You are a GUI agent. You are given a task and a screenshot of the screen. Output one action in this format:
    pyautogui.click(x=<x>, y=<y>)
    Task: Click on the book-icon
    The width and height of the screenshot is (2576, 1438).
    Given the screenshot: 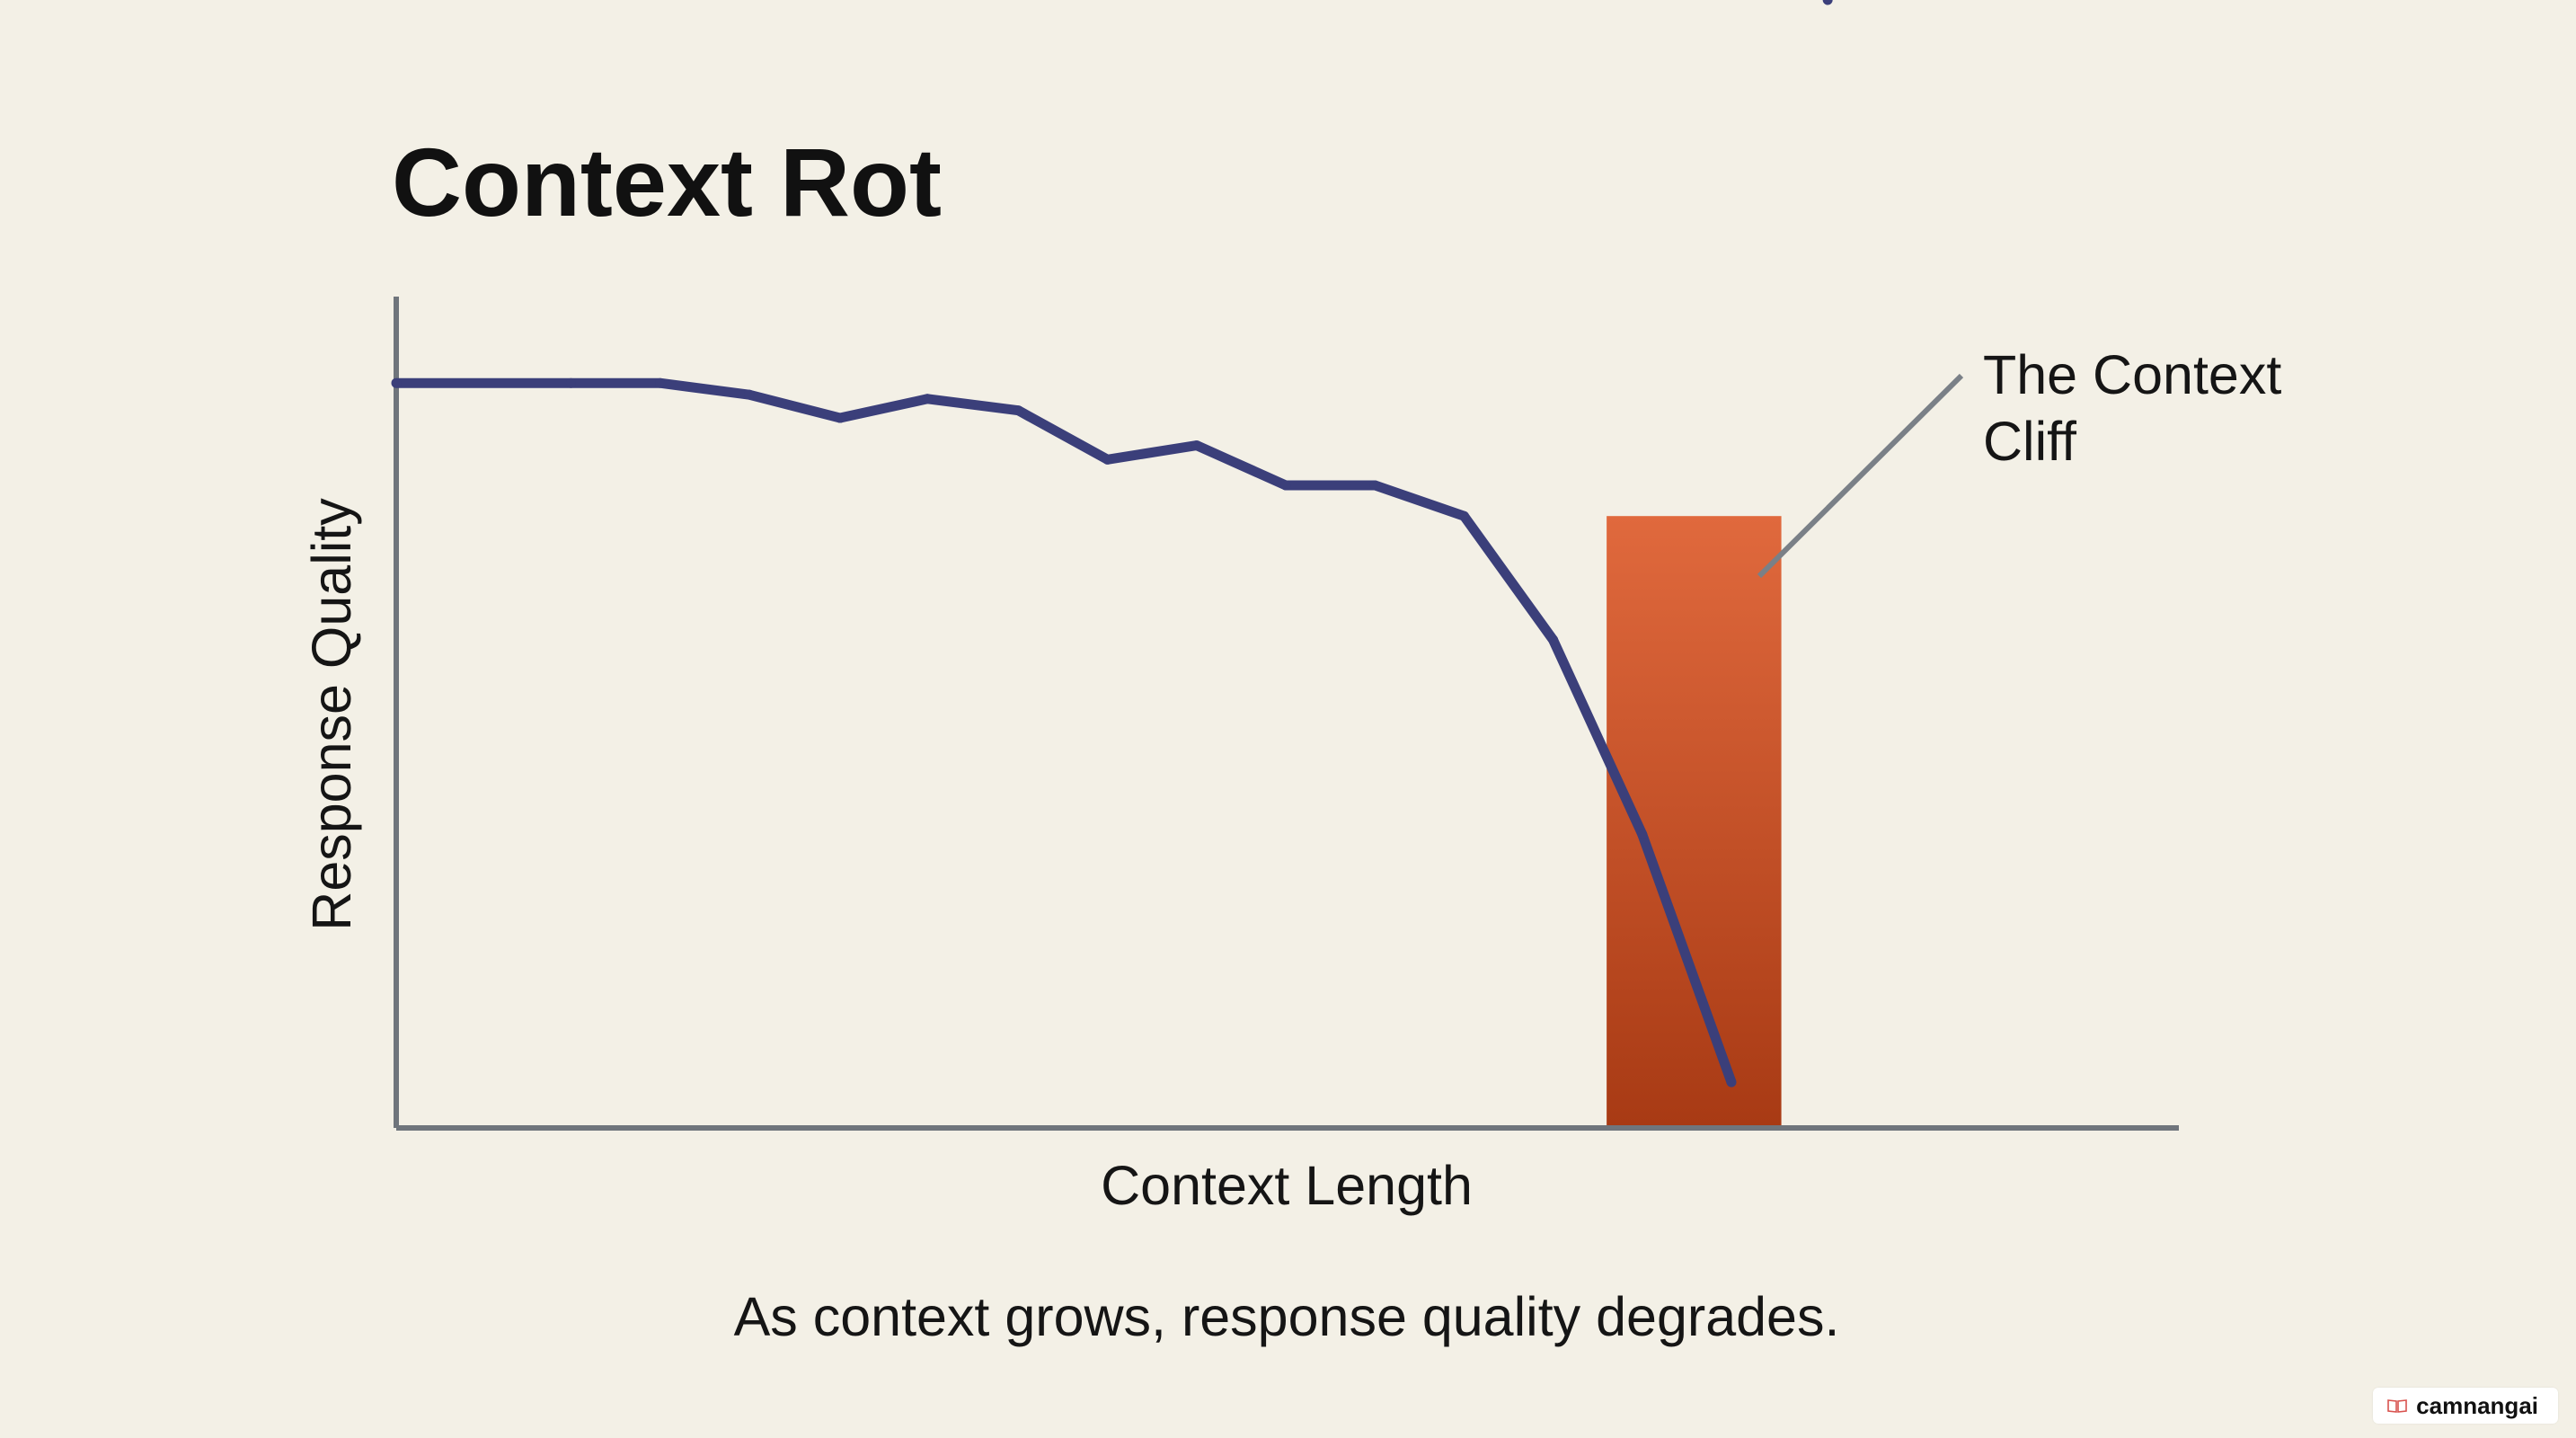 What is the action you would take?
    pyautogui.click(x=2397, y=1405)
    